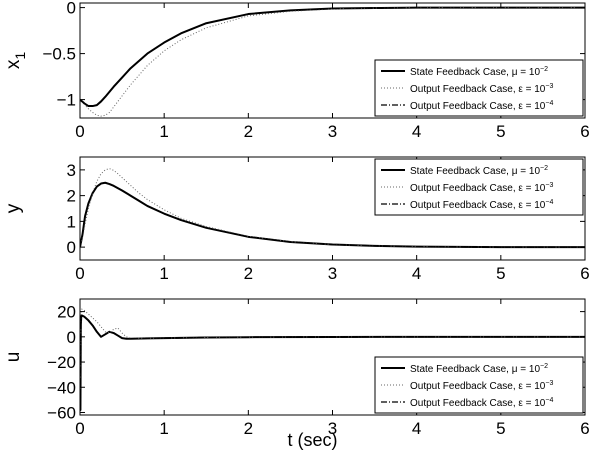 The height and width of the screenshot is (450, 592). What do you see at coordinates (15, 61) in the screenshot?
I see `y-axis-label: x1` at bounding box center [15, 61].